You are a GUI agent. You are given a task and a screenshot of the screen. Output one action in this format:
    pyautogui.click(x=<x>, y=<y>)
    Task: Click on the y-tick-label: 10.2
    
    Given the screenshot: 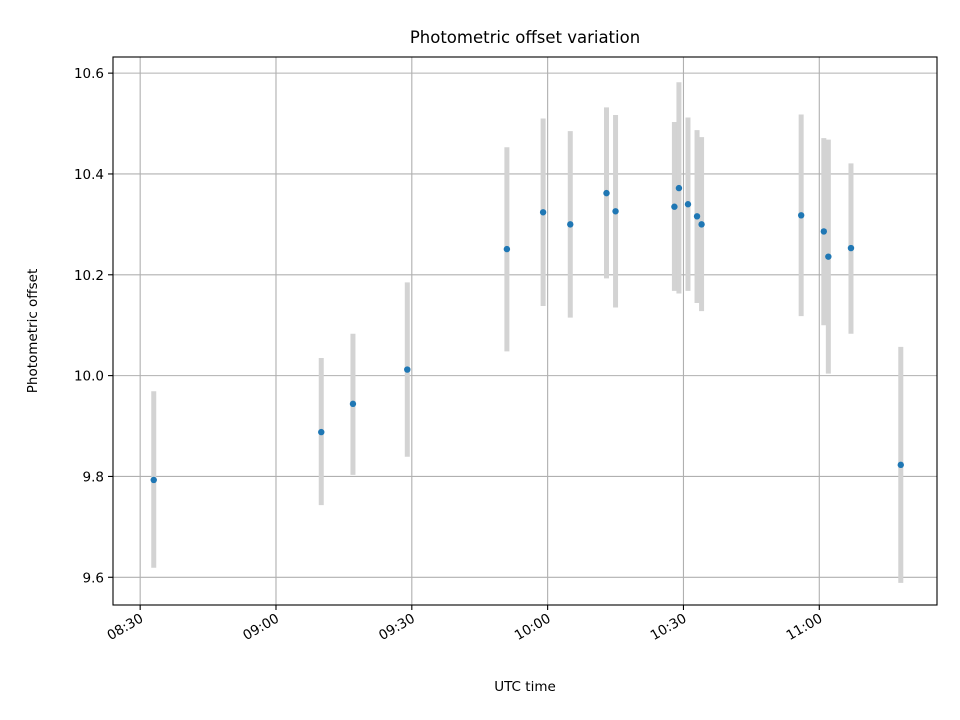 What is the action you would take?
    pyautogui.click(x=89, y=276)
    